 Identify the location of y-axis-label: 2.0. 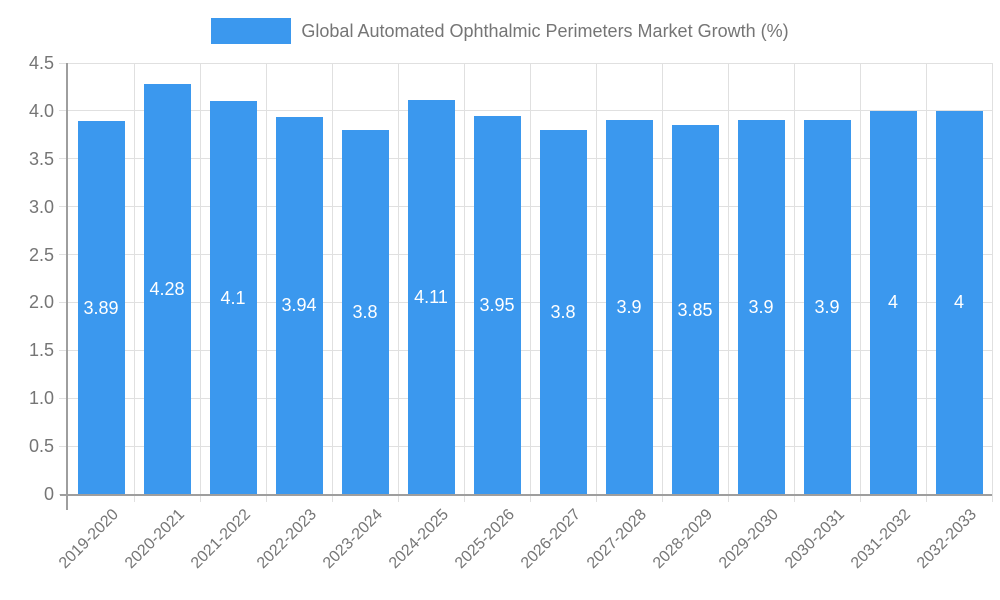
(41, 302).